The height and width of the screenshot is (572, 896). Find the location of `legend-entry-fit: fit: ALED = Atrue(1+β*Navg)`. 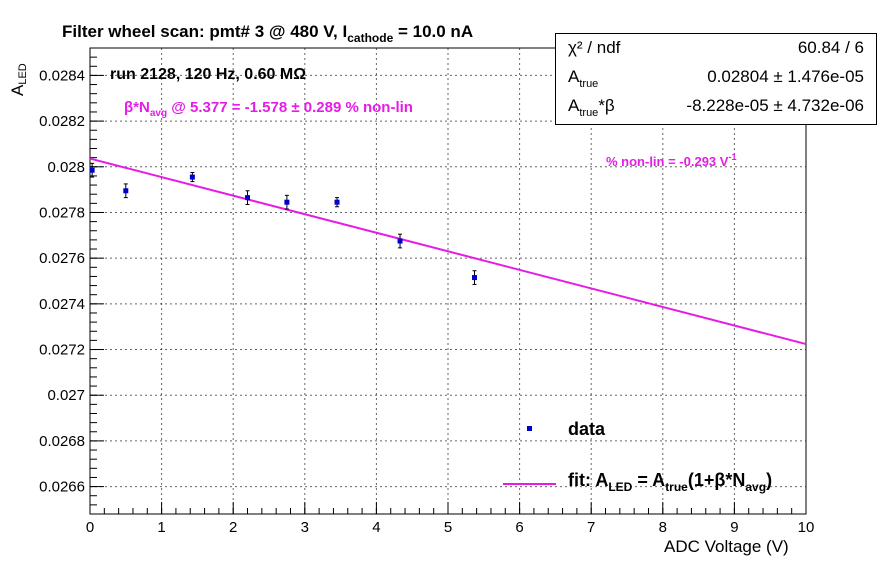

legend-entry-fit: fit: ALED = Atrue(1+β*Navg) is located at coordinates (670, 482).